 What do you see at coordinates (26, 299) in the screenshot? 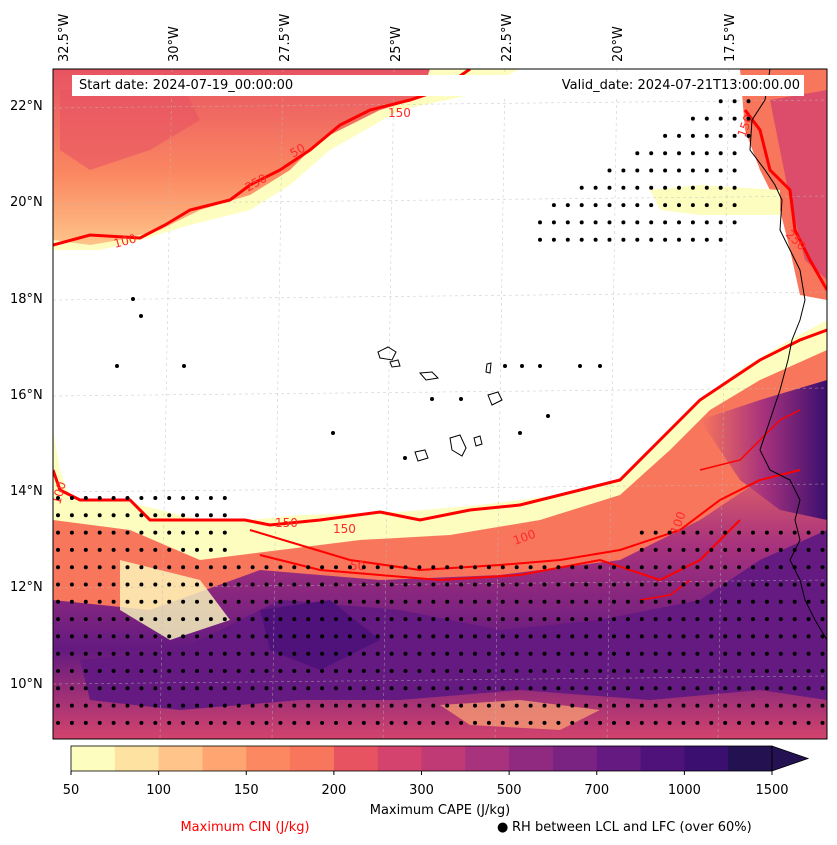
I see `lat-label: 18°N` at bounding box center [26, 299].